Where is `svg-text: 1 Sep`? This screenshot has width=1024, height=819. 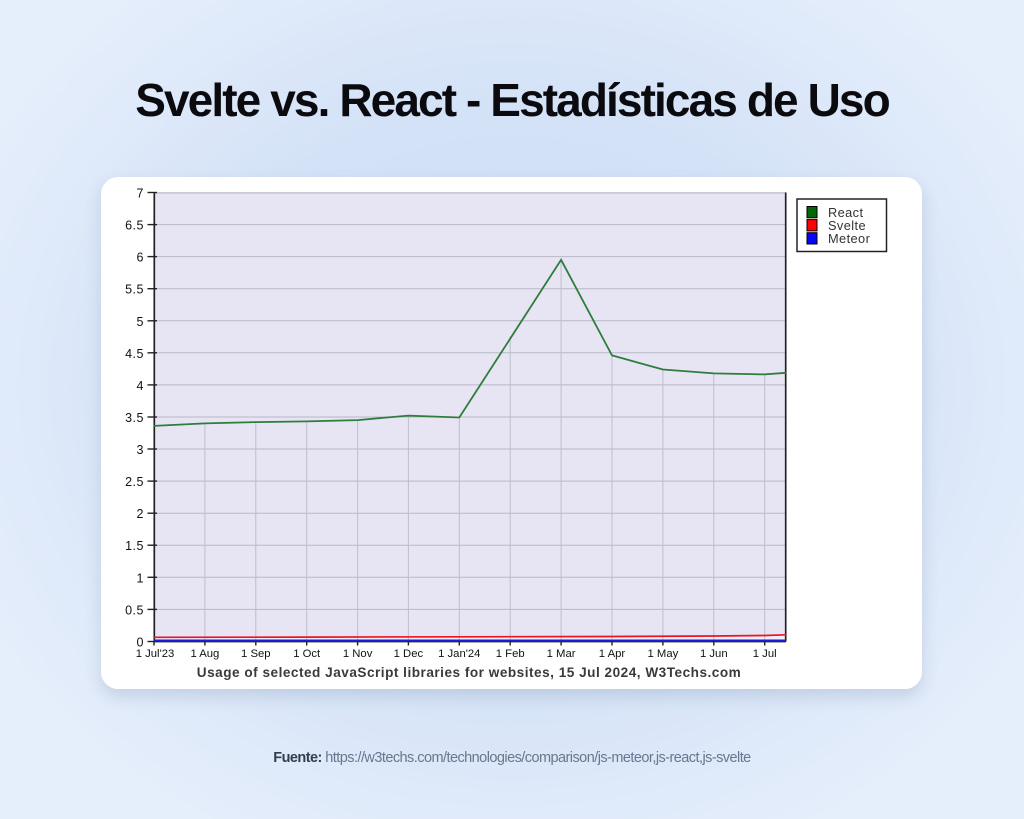 svg-text: 1 Sep is located at coordinates (256, 654).